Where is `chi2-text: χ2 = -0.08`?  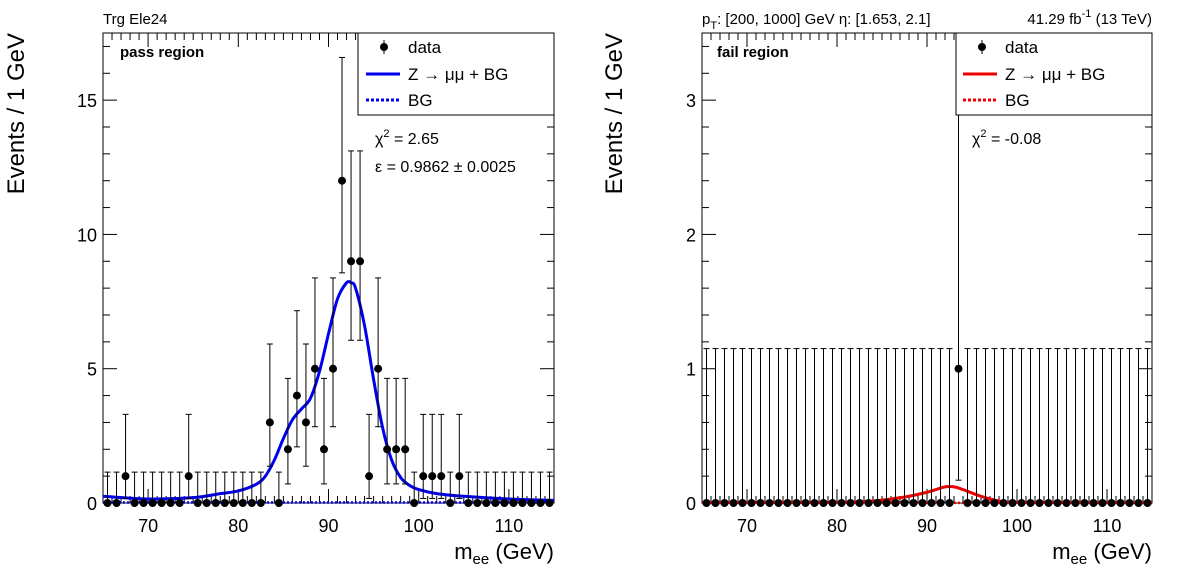 chi2-text: χ2 = -0.08 is located at coordinates (1006, 138).